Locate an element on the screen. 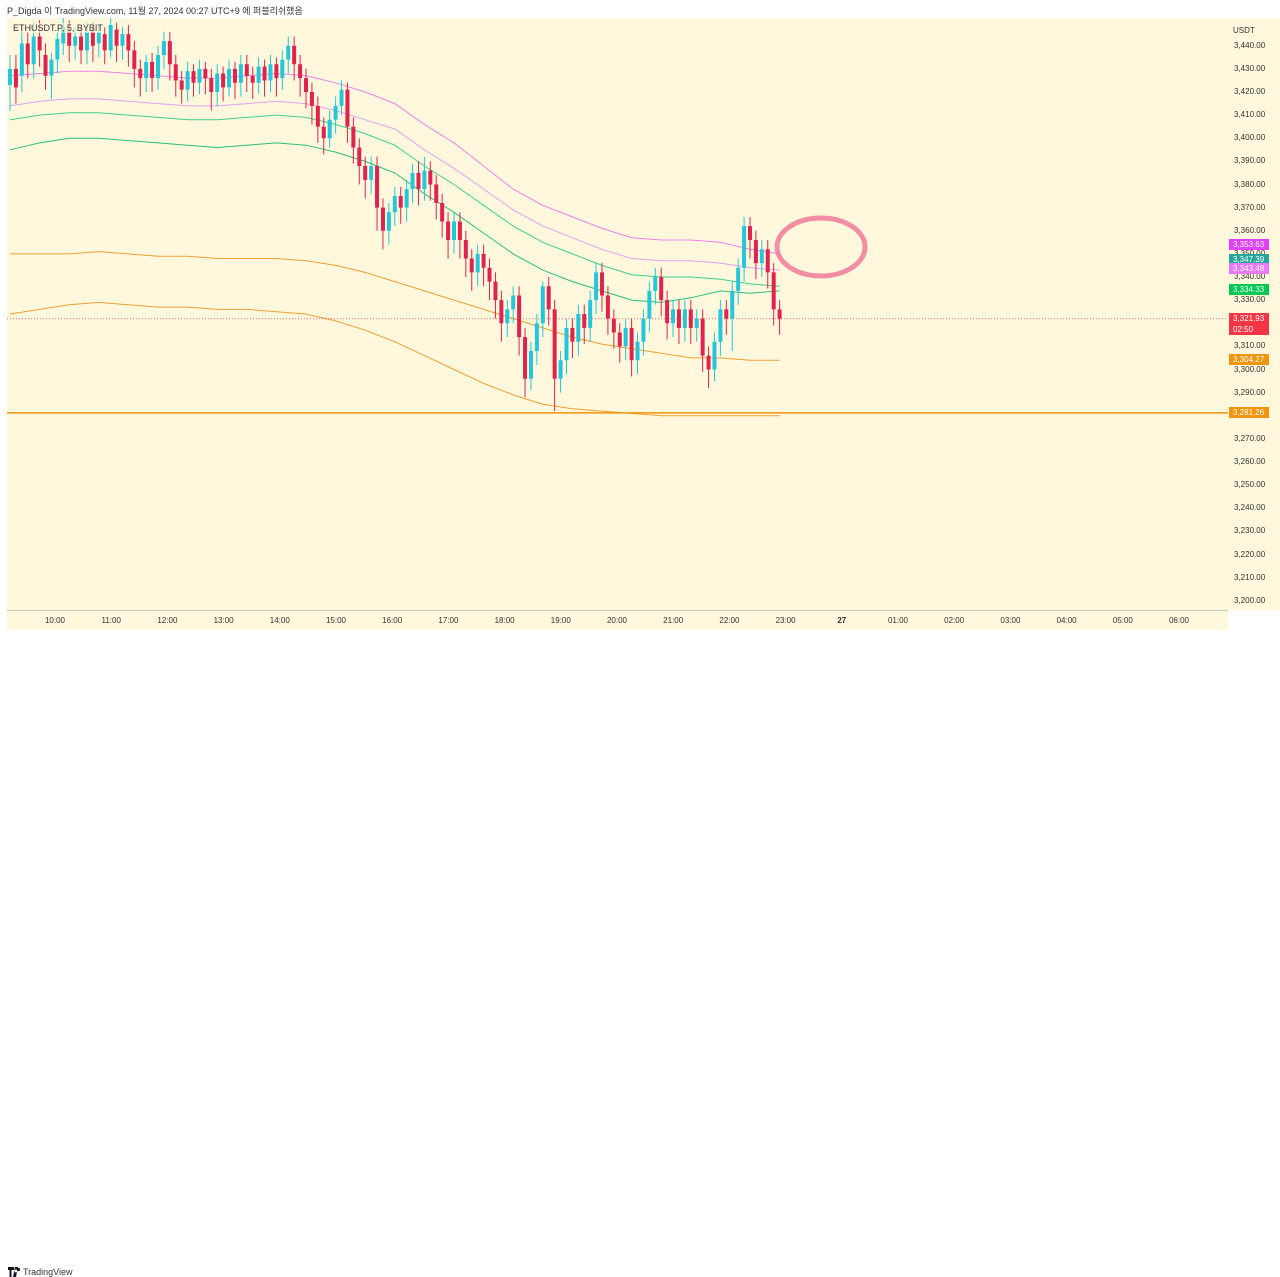 Image resolution: width=1280 pixels, height=1277 pixels. price-tick-label: 3,240.00 is located at coordinates (1250, 508).